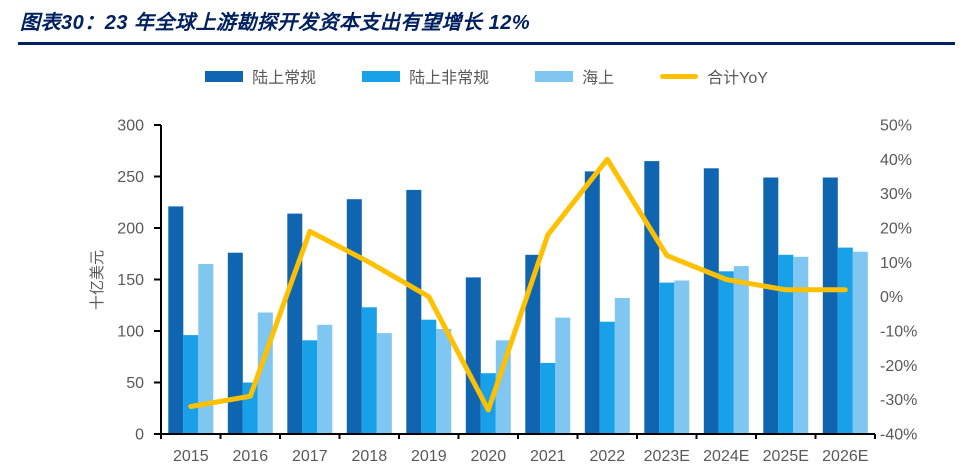  Describe the element at coordinates (310, 456) in the screenshot. I see `x-axis-tick-label: 2017` at that location.